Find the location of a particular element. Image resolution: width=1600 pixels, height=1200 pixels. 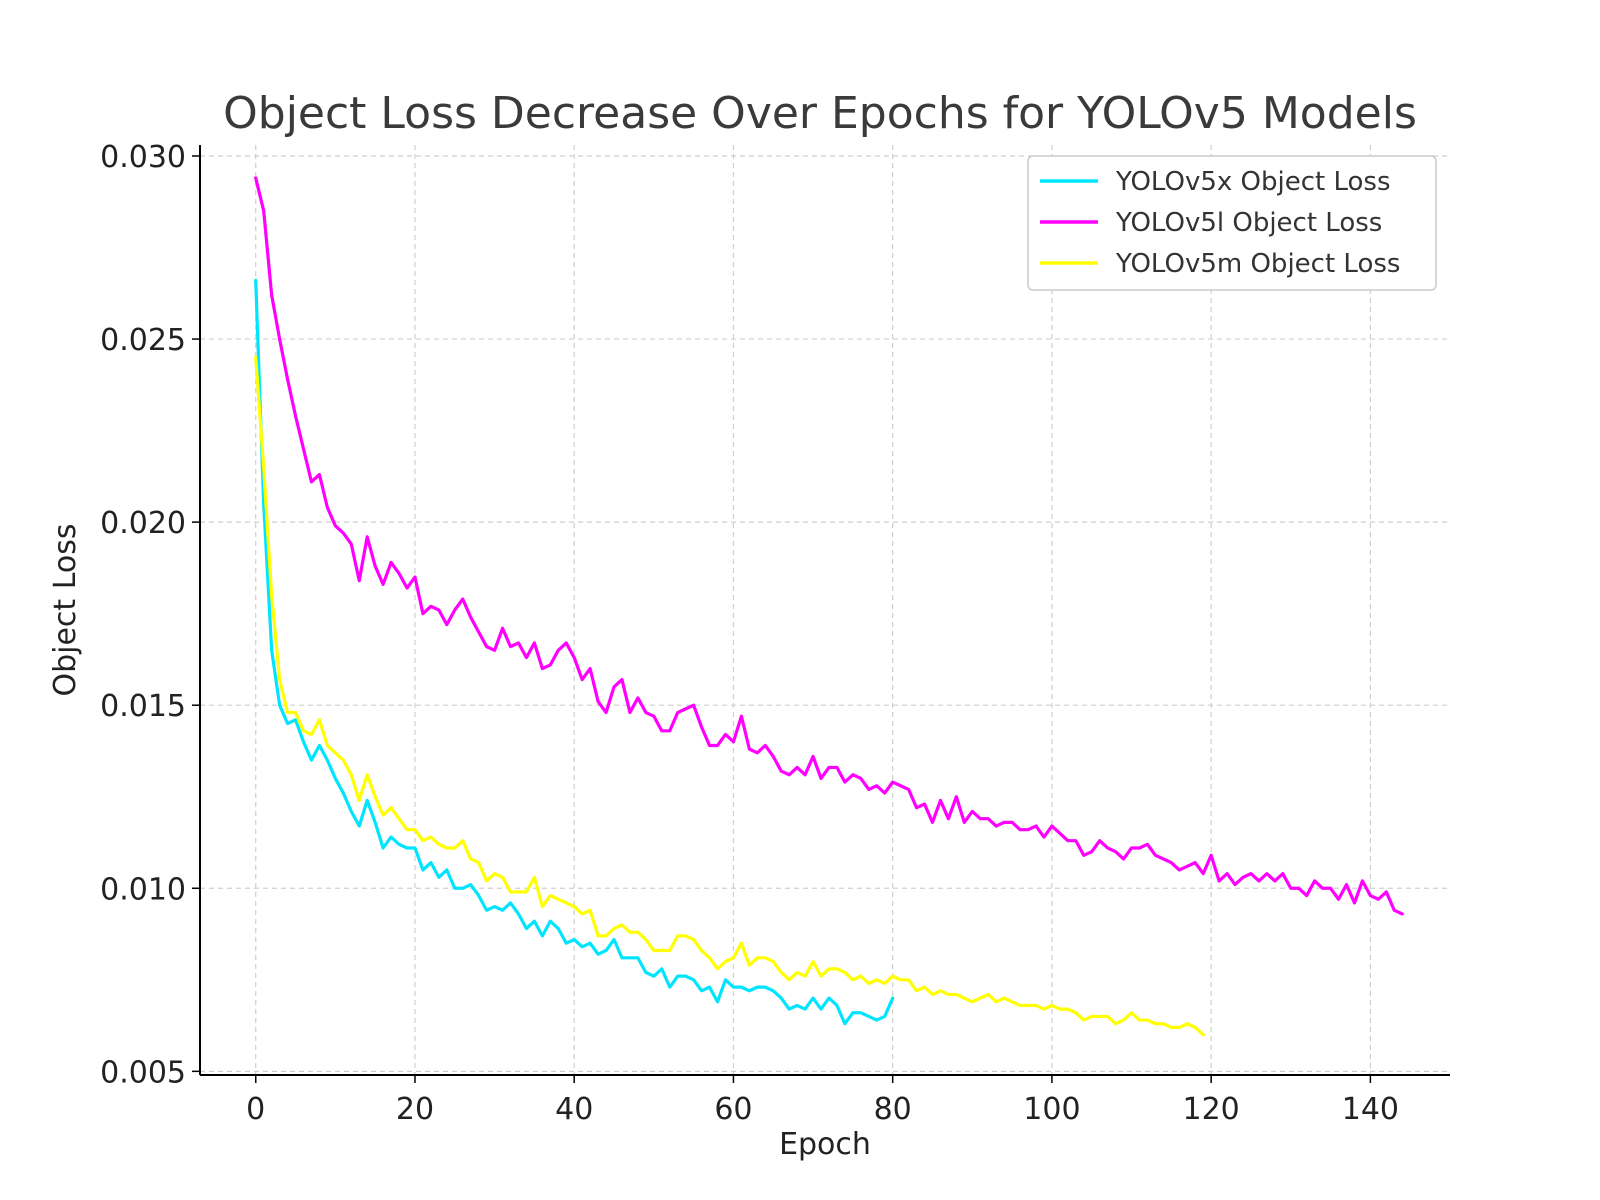

x-tick-label: 0 is located at coordinates (255, 1109).